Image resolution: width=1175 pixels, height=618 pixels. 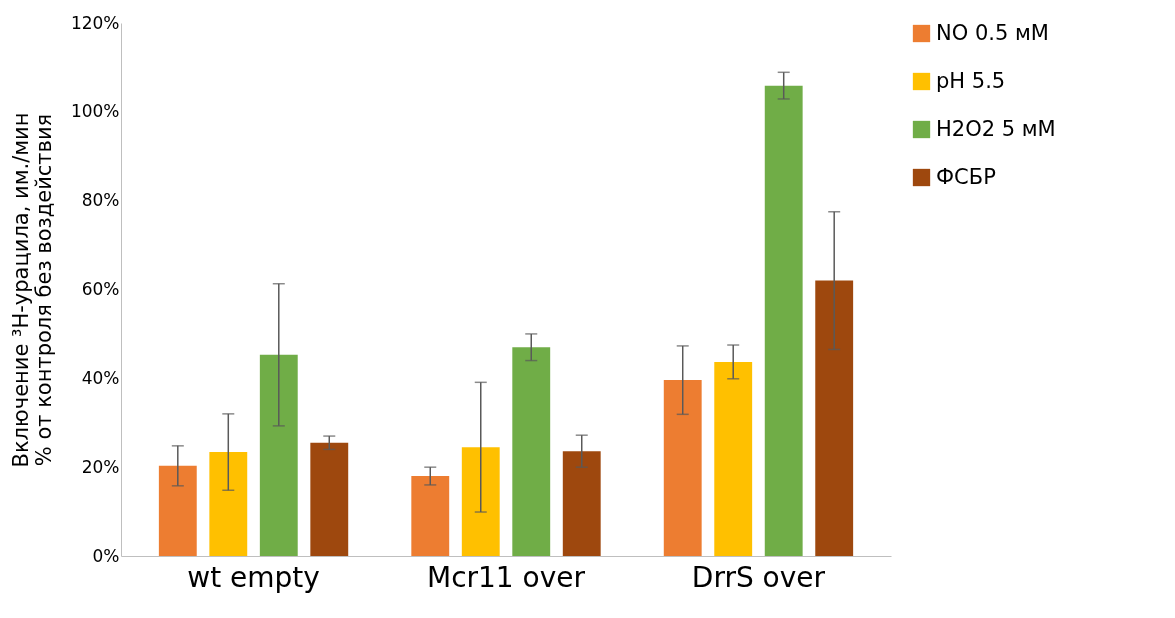 I want to click on y-tick-label: 40%, so click(x=100, y=377).